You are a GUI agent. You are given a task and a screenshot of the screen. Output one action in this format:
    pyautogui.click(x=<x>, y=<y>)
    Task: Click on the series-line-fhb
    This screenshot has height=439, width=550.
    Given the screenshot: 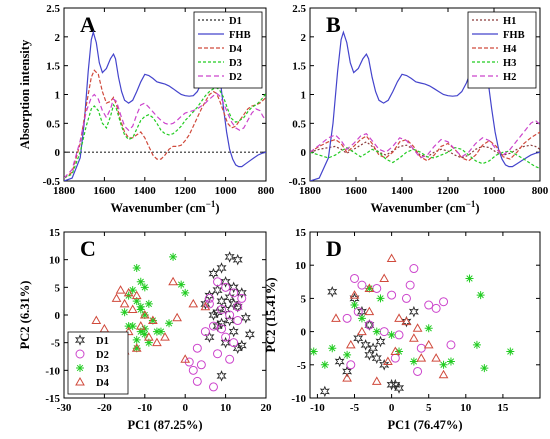 What is the action you would take?
    pyautogui.click(x=165, y=105)
    